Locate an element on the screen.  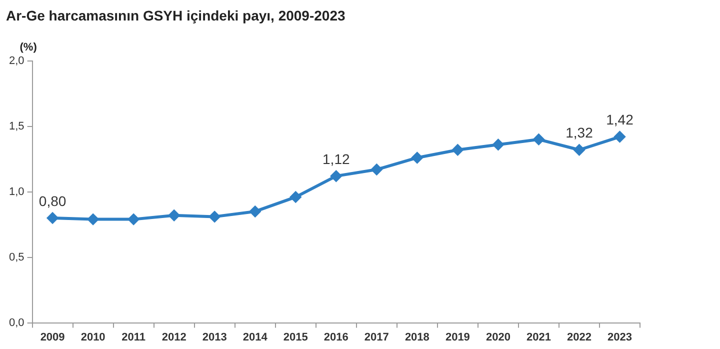
x-tick-label: 2009 is located at coordinates (52, 337).